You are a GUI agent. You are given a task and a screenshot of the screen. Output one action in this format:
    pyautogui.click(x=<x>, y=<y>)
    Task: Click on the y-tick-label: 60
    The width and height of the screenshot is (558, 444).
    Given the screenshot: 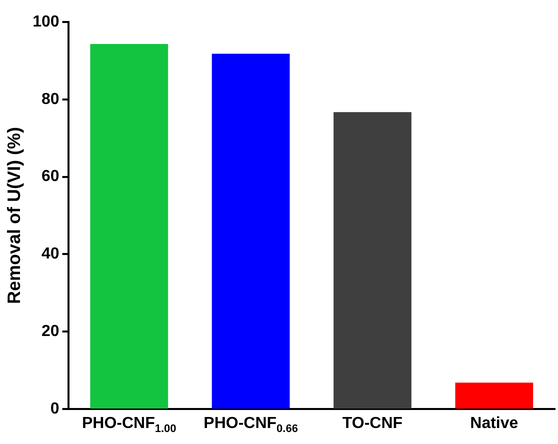 What is the action you would take?
    pyautogui.click(x=51, y=177)
    